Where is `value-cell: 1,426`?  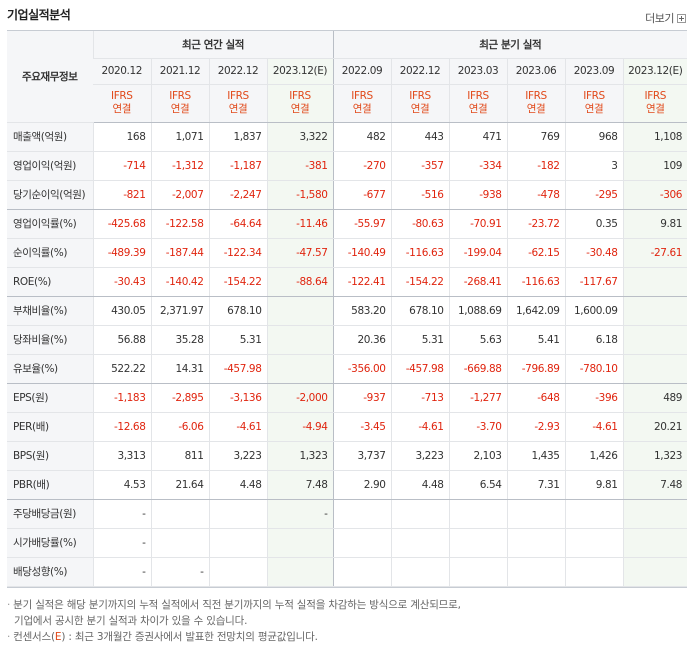 value-cell: 1,426 is located at coordinates (594, 456).